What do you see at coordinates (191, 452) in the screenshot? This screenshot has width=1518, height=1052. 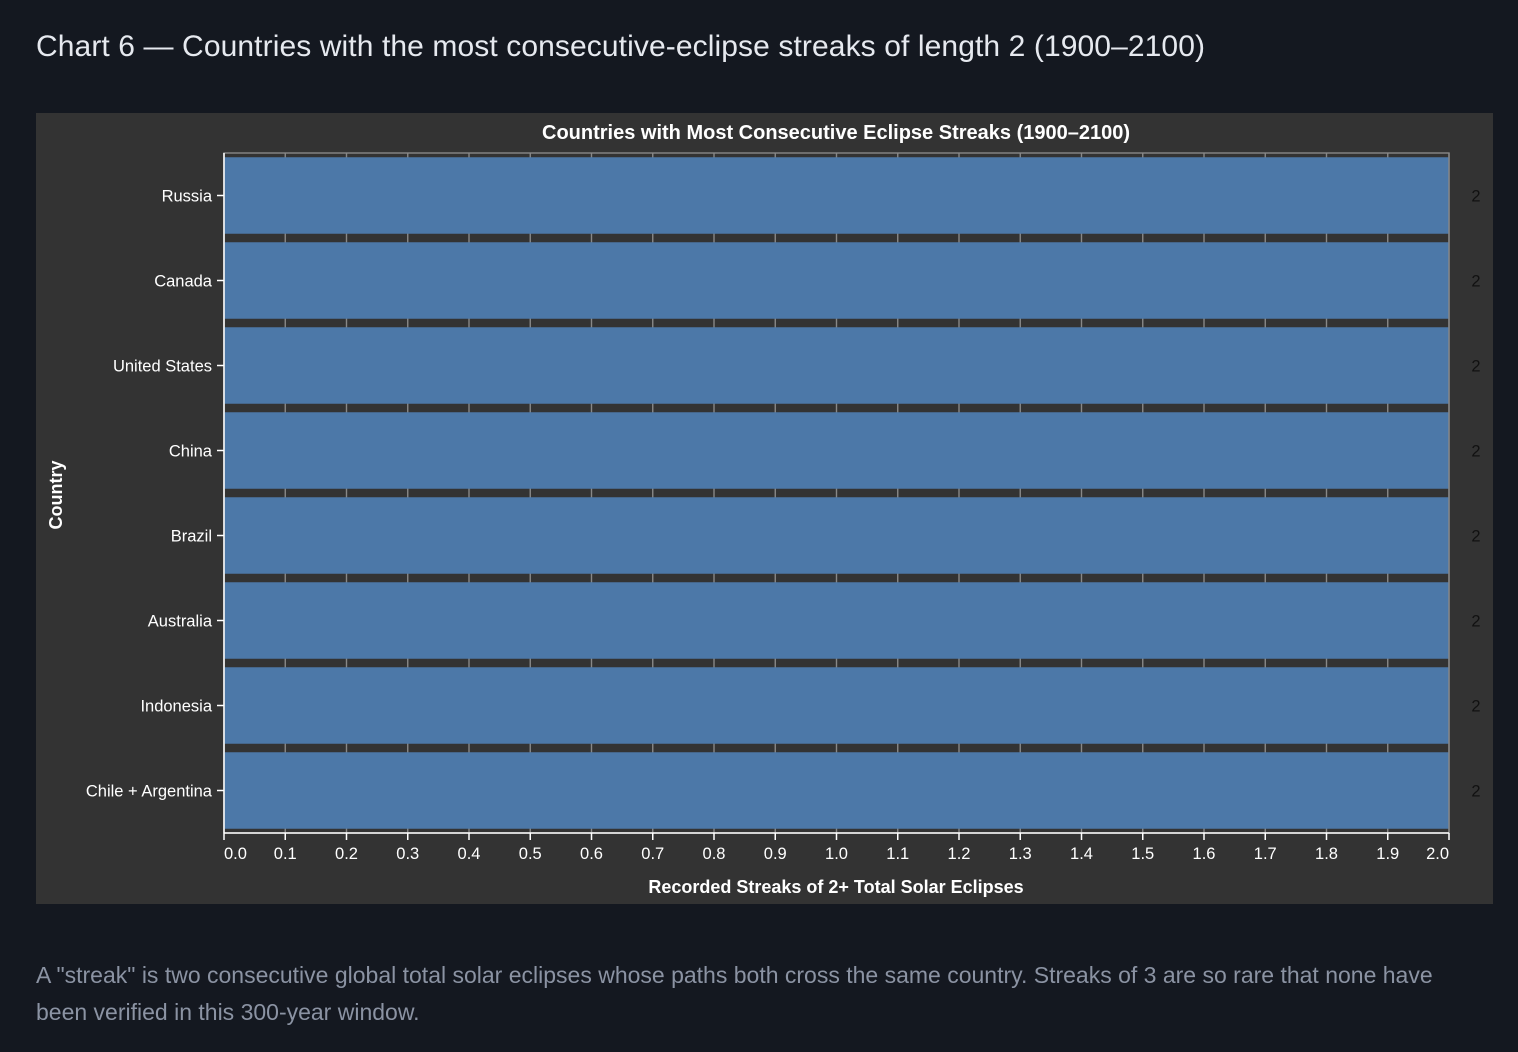 I see `y-tick-label: China` at bounding box center [191, 452].